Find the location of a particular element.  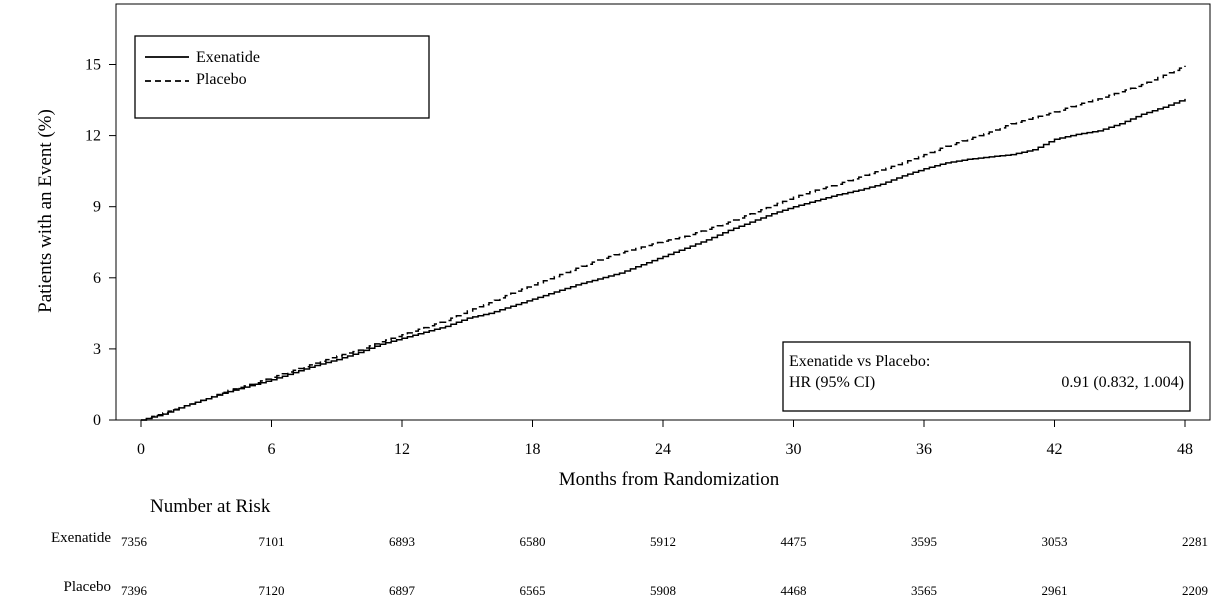

x-tick-label-30: 30 is located at coordinates (794, 449).